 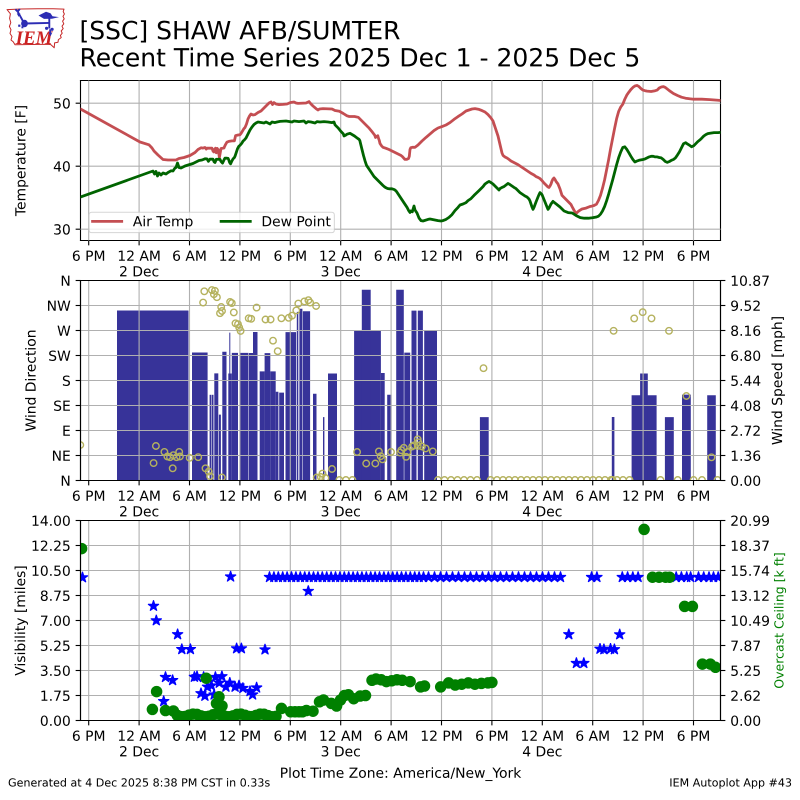 What do you see at coordinates (34, 38) in the screenshot?
I see `svg-text: IEM` at bounding box center [34, 38].